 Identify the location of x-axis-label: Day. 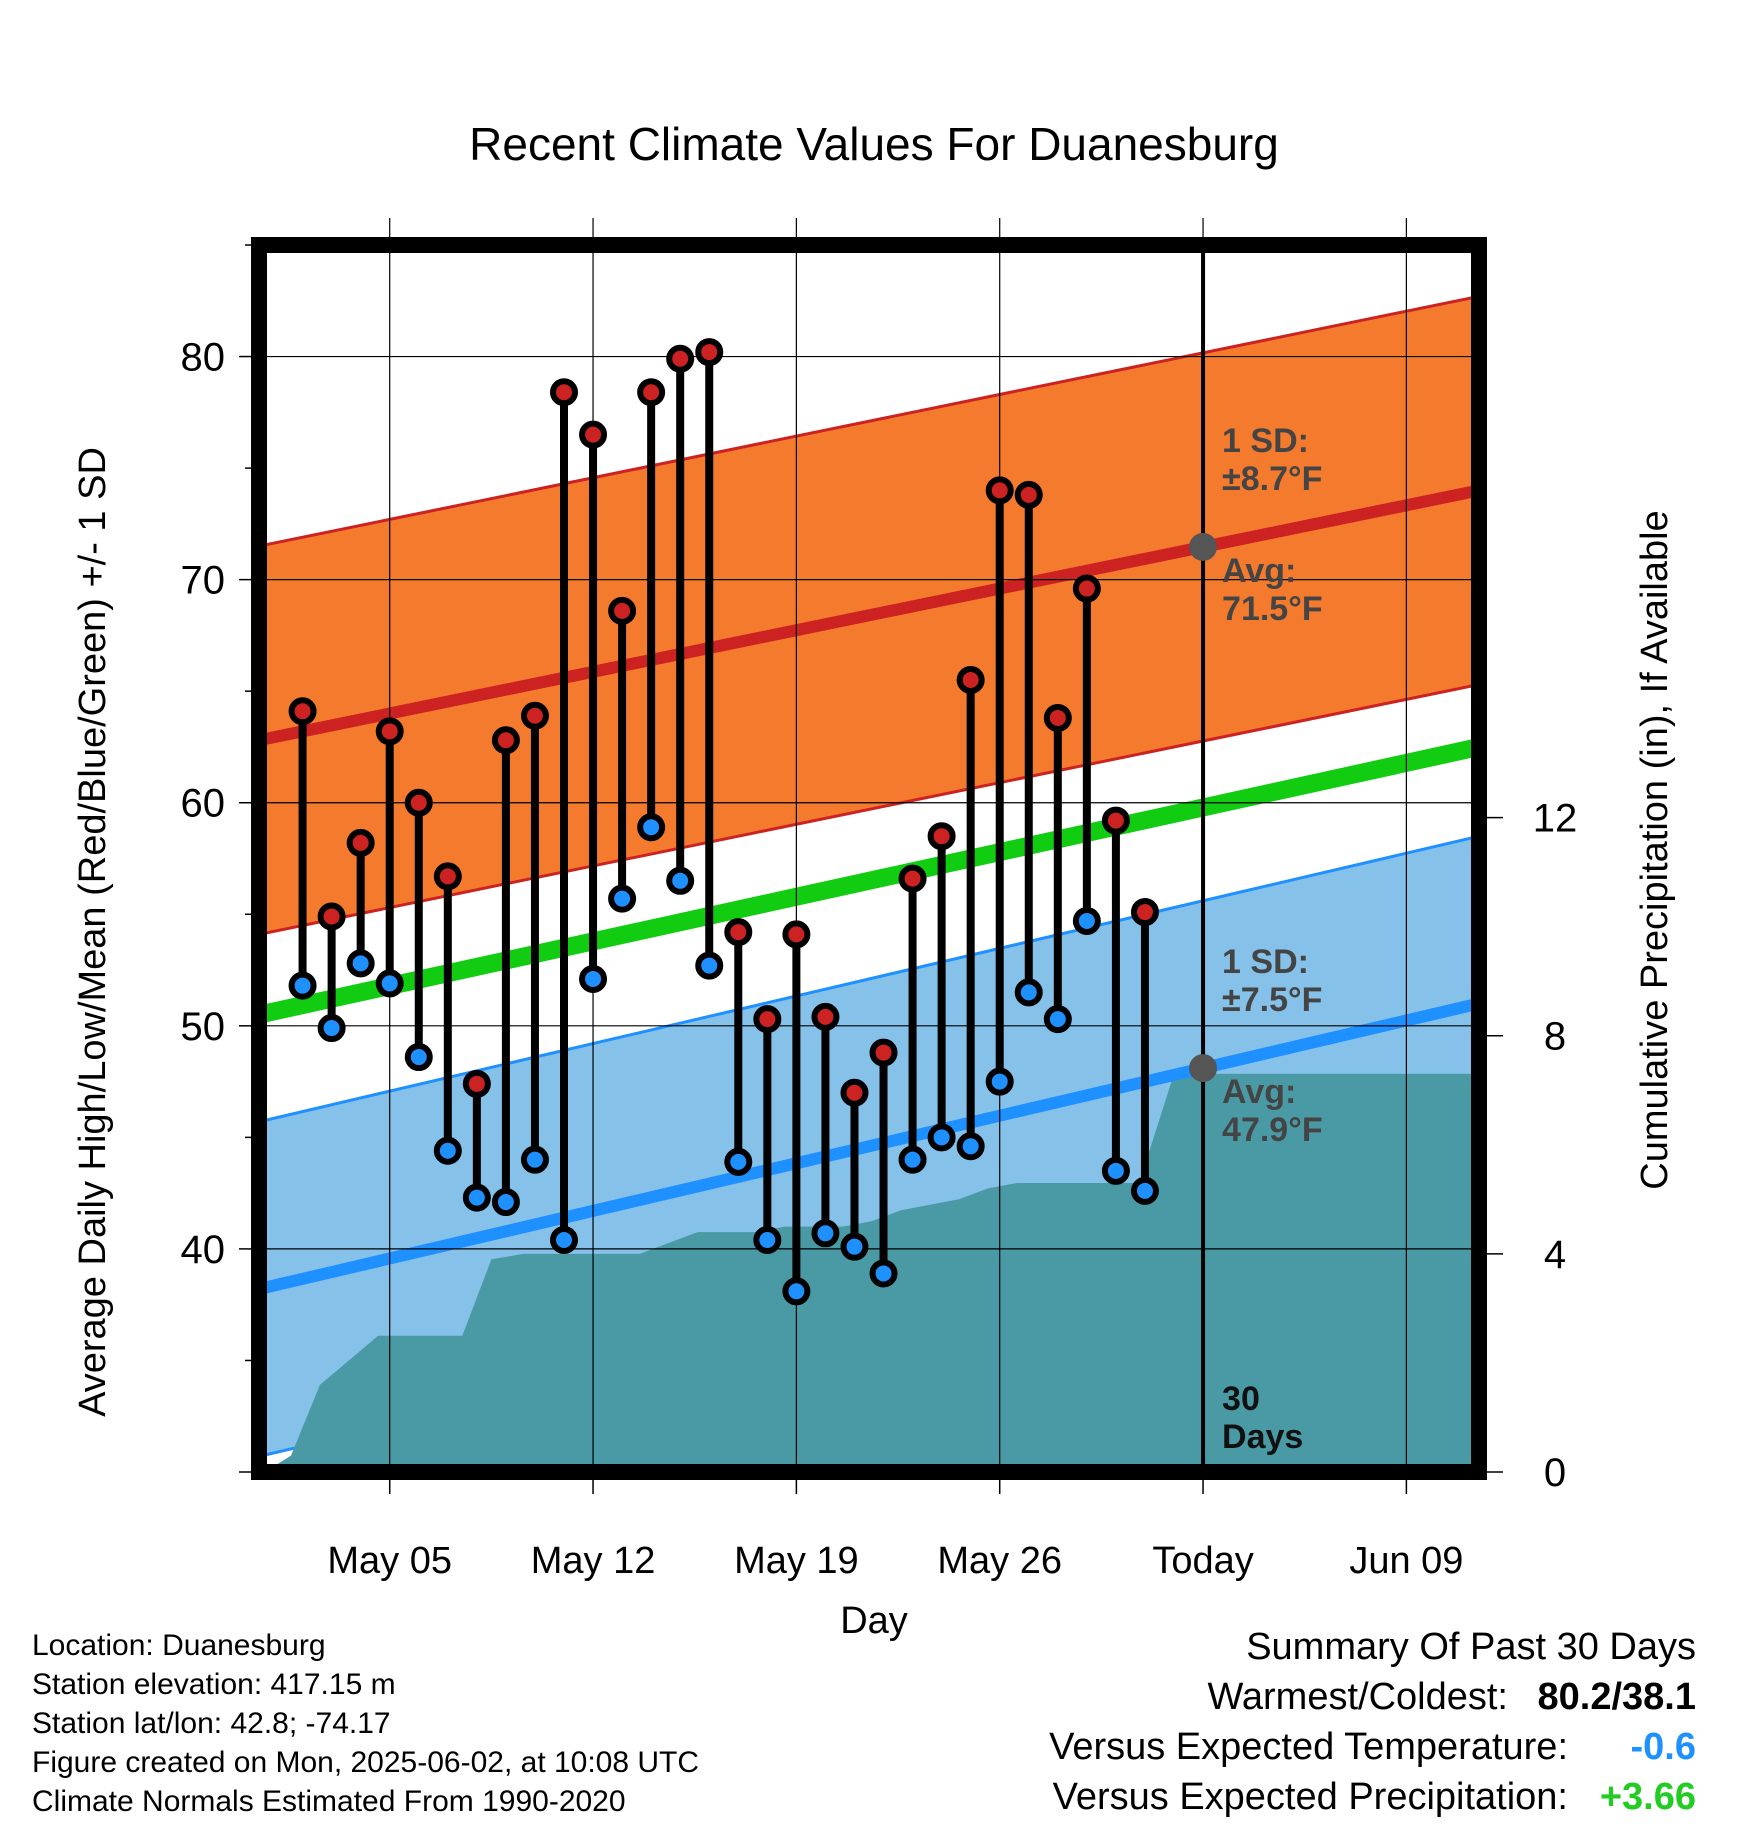
(874, 1621).